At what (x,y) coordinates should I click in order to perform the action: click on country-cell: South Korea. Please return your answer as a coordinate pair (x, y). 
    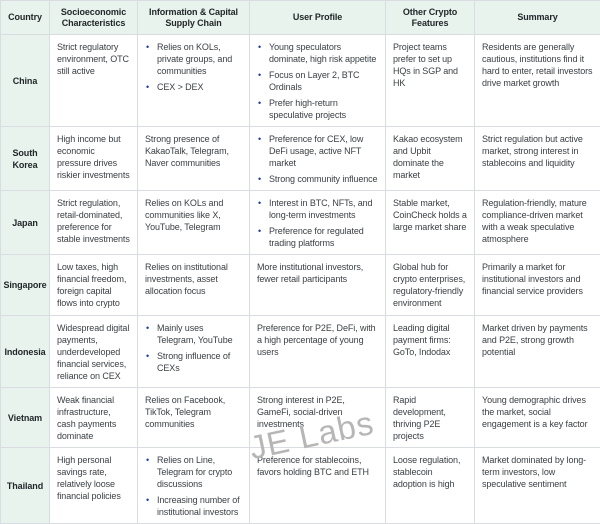
    Looking at the image, I should click on (25, 159).